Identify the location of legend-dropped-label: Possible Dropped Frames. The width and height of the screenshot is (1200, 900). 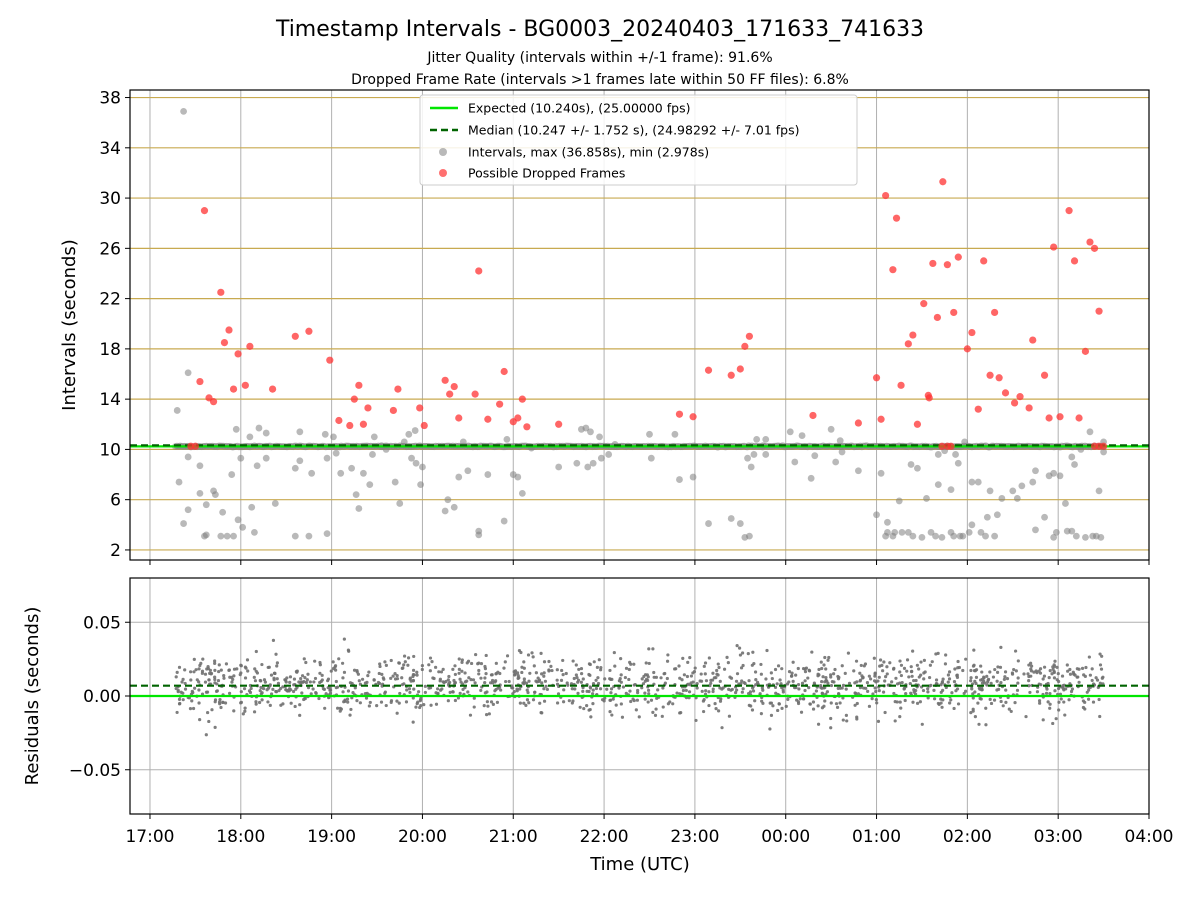
(546, 173).